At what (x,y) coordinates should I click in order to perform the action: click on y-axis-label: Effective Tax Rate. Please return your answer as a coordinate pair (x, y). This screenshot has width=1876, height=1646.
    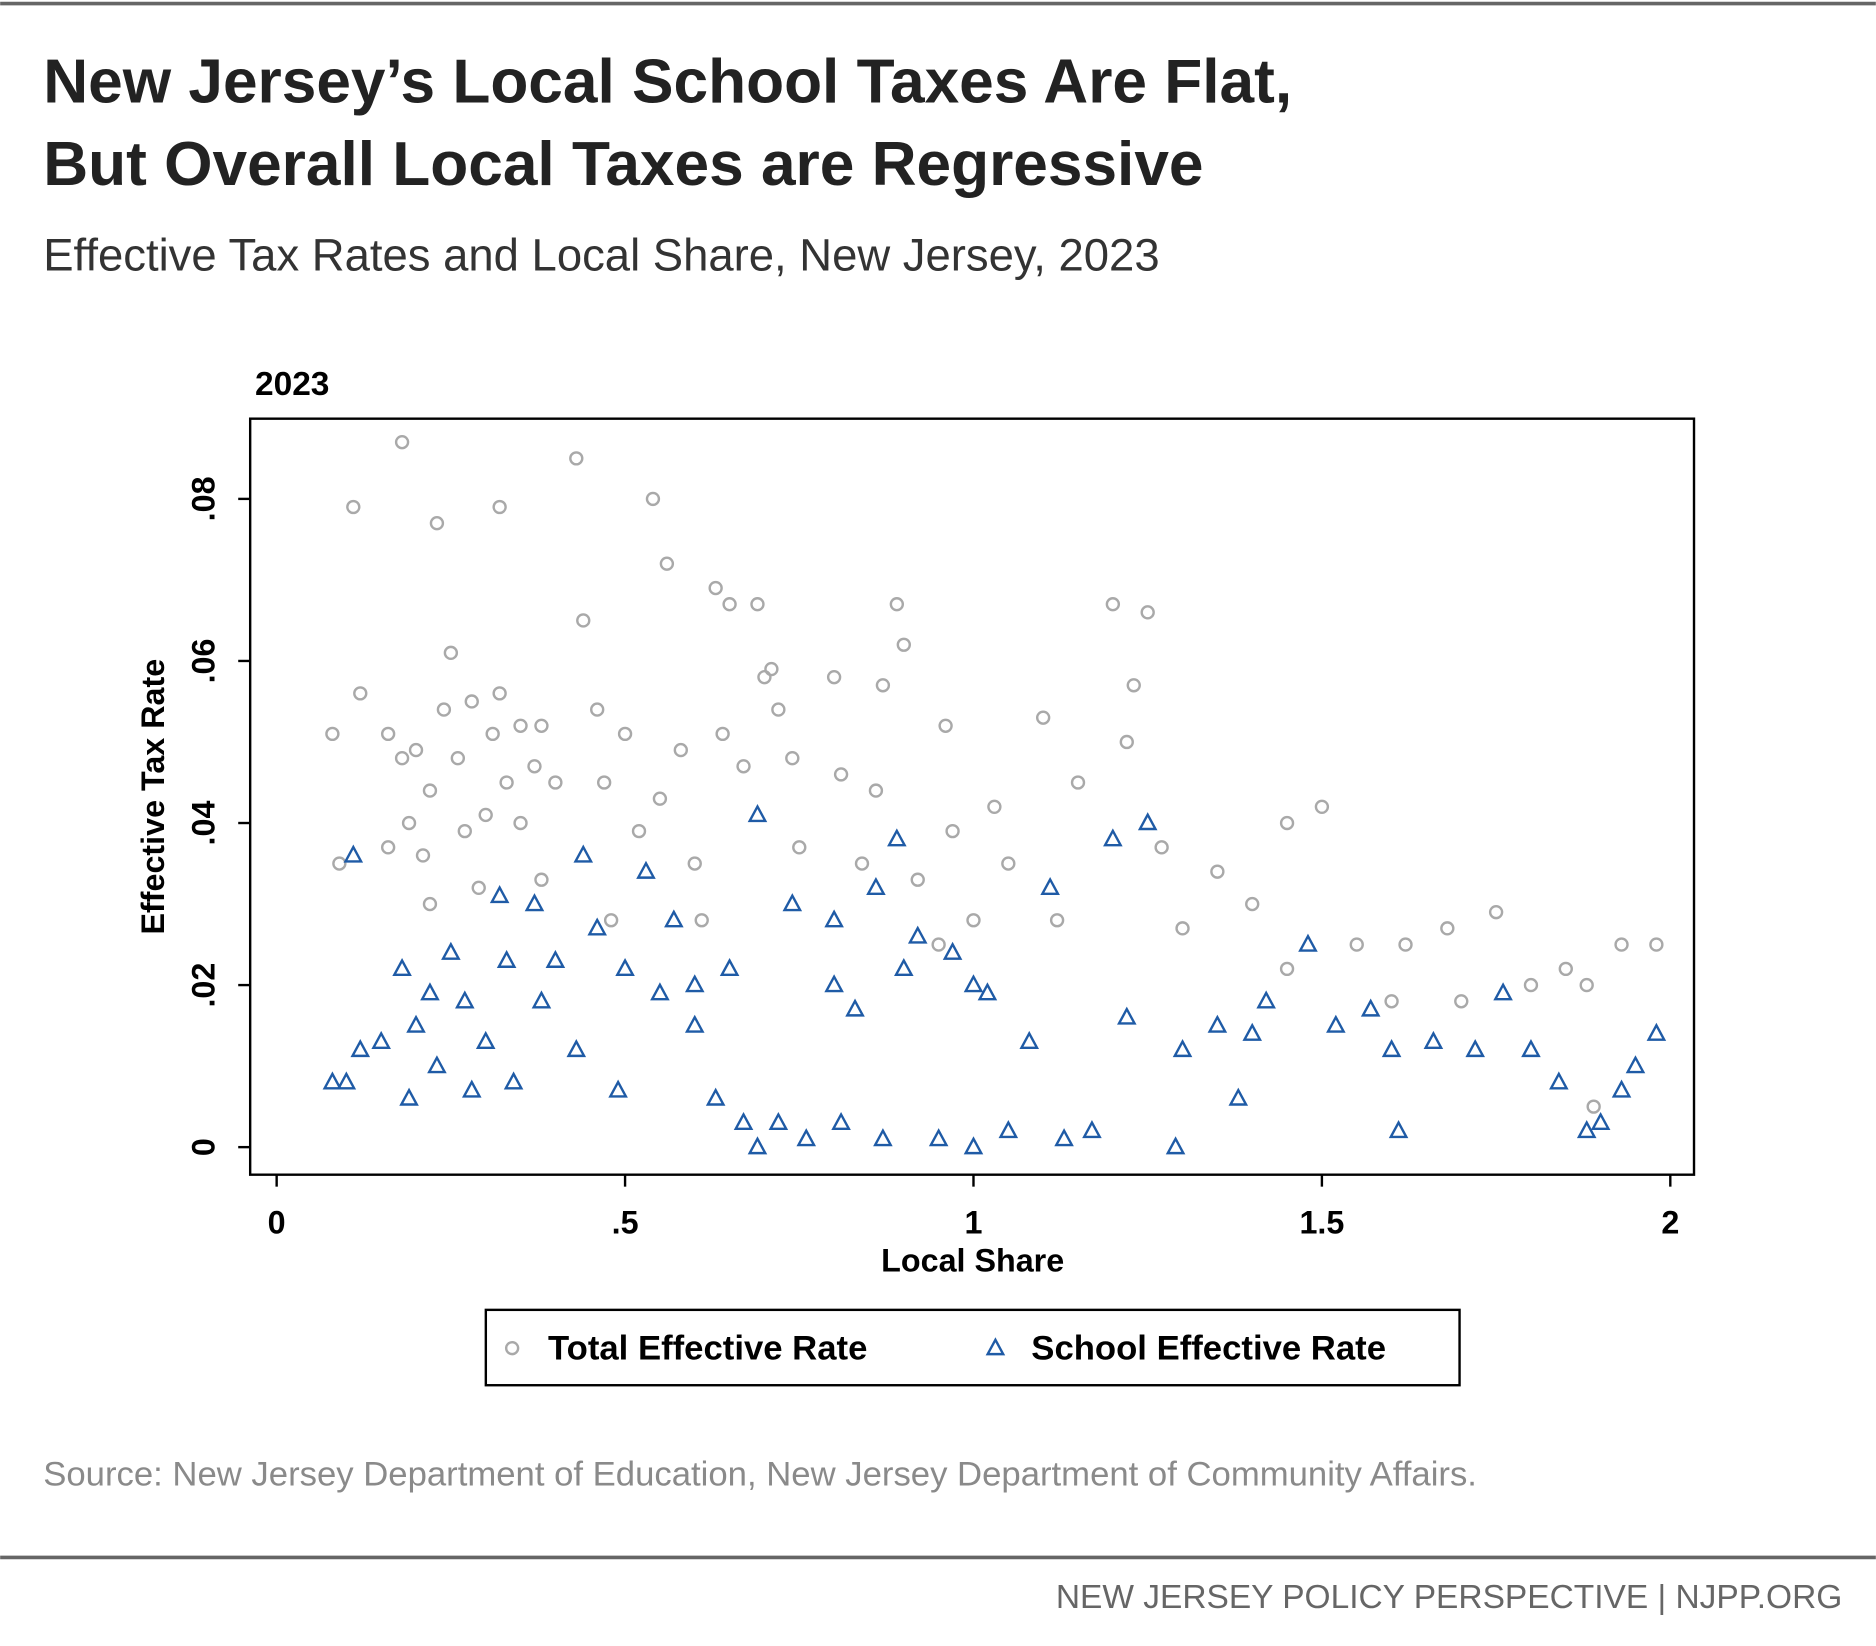
    Looking at the image, I should click on (153, 797).